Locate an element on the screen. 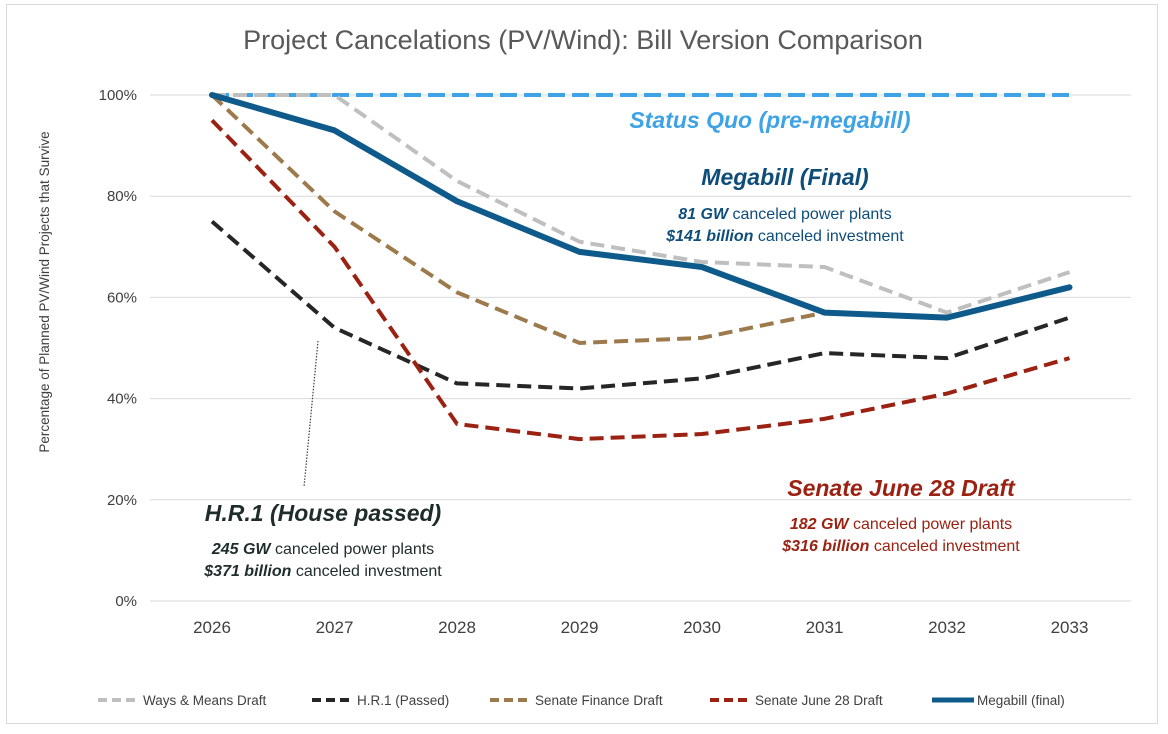  legend-label: H.R.1 (Passed) is located at coordinates (403, 700).